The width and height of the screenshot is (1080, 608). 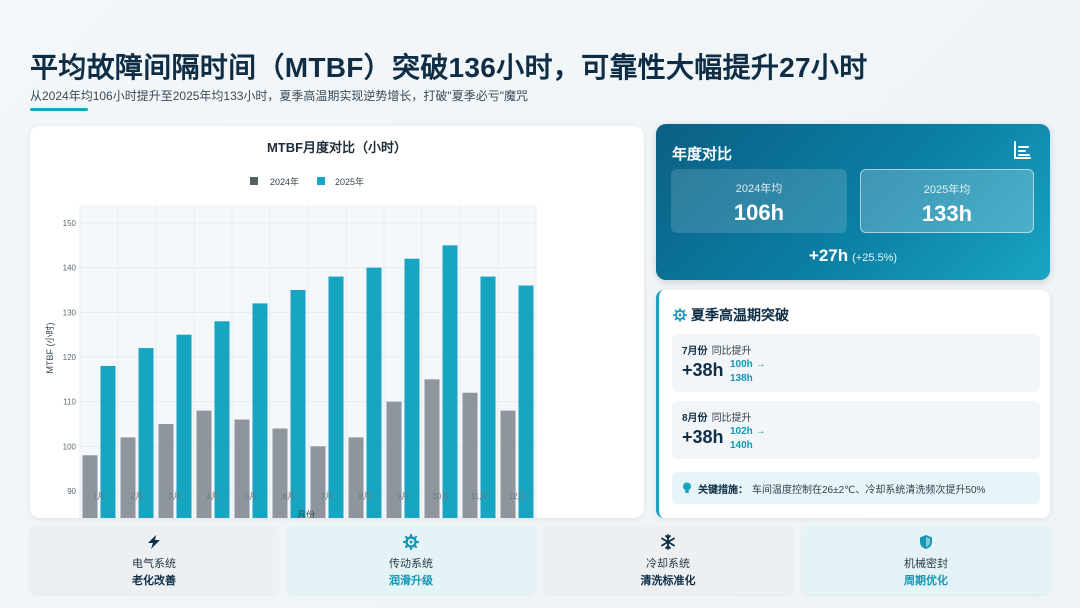 I want to click on tile-sub: 润滑升级, so click(x=411, y=581).